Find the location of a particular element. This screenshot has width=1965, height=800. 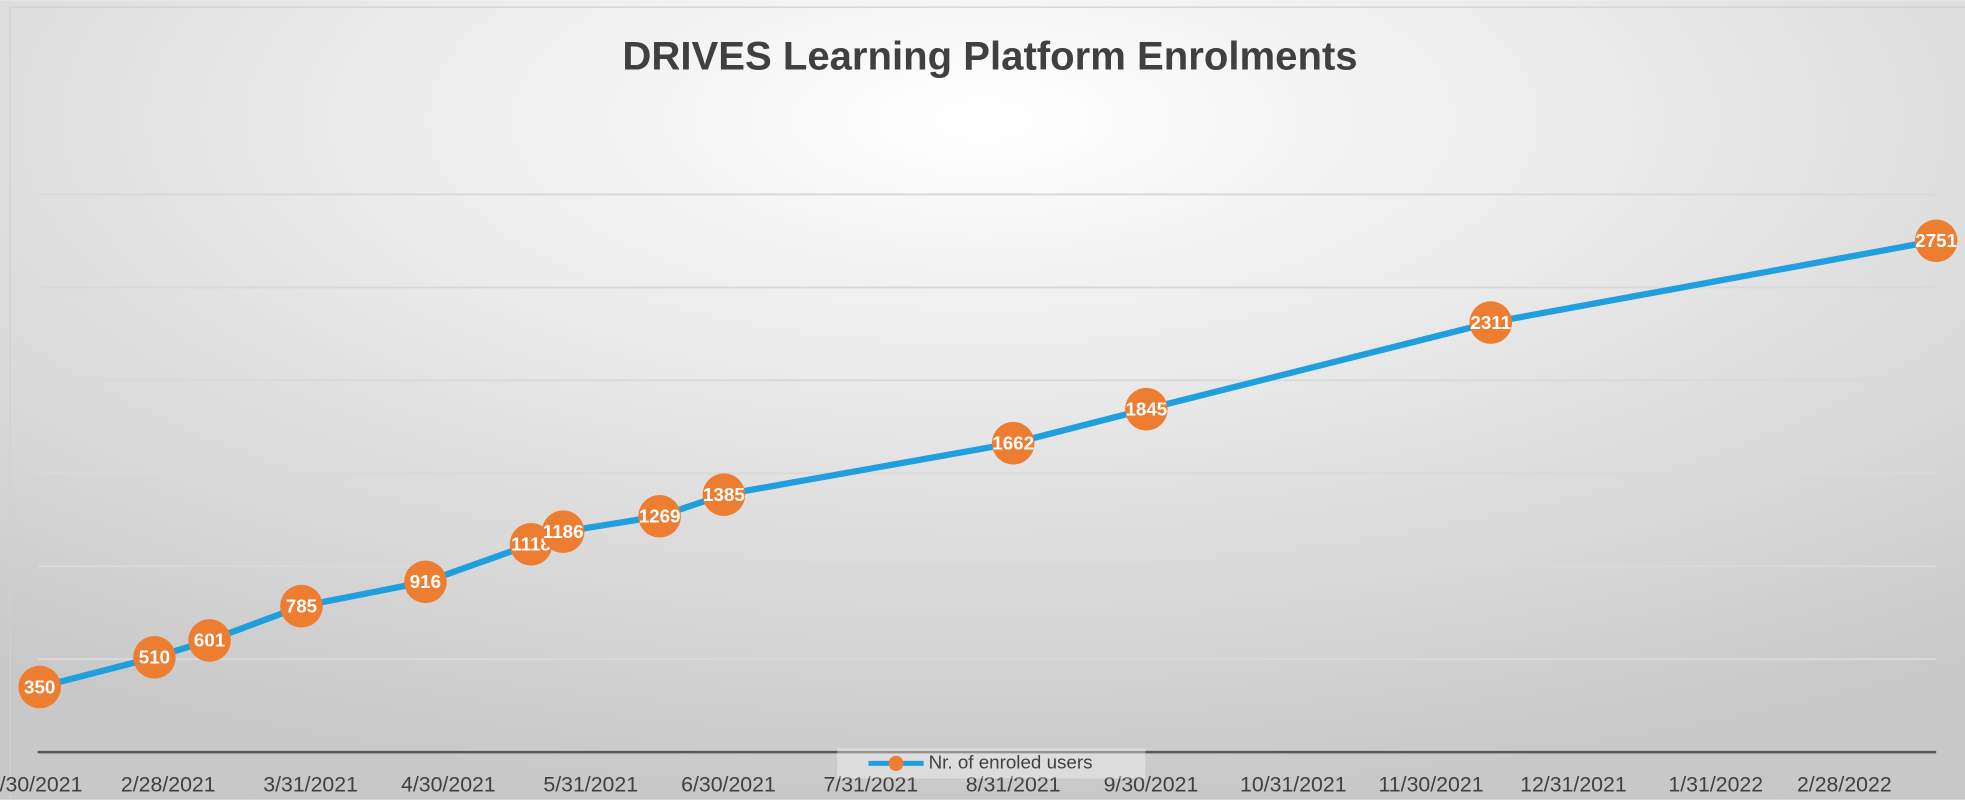

legend: Nr. of enroled users is located at coordinates (991, 763).